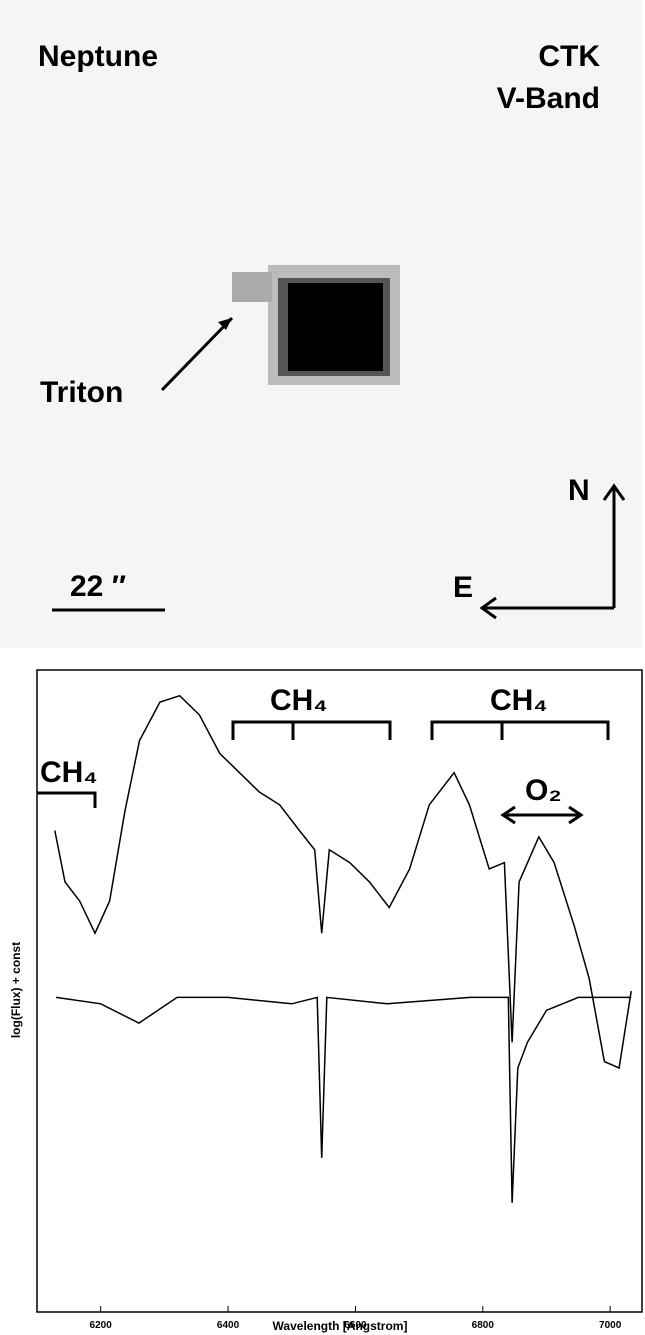  I want to click on x-tick-label: 7000, so click(610, 1325).